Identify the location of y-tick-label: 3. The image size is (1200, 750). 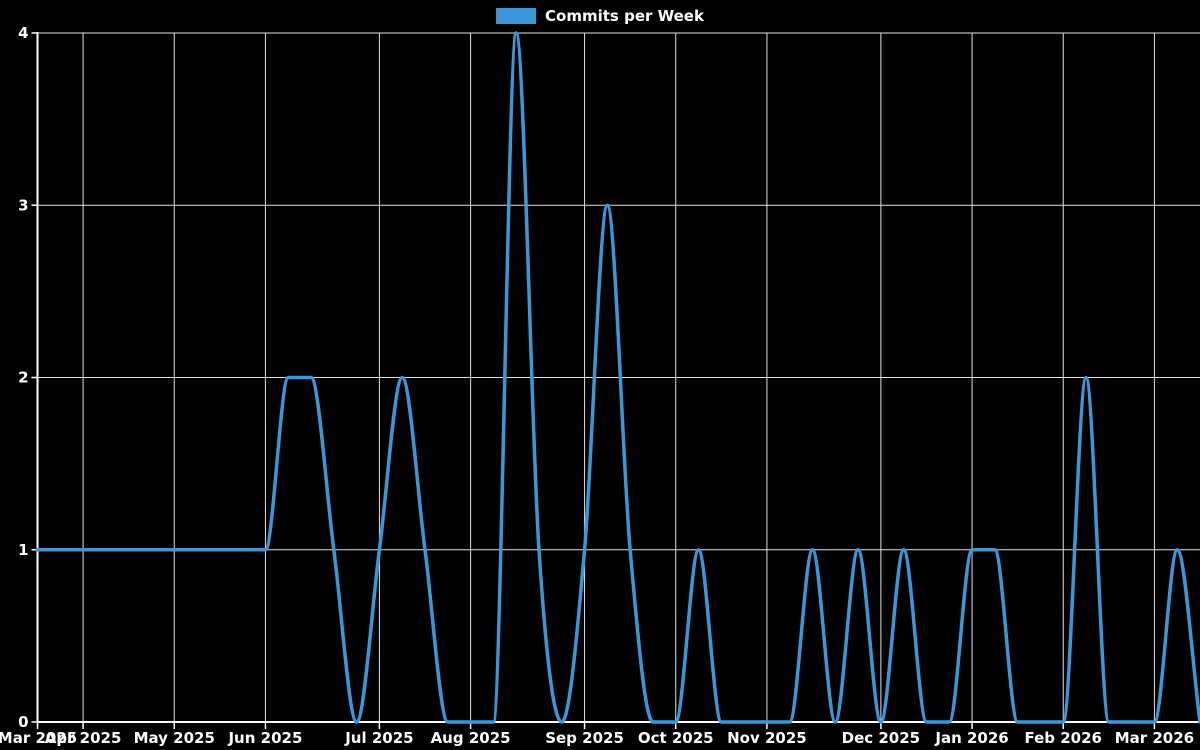
(23, 205).